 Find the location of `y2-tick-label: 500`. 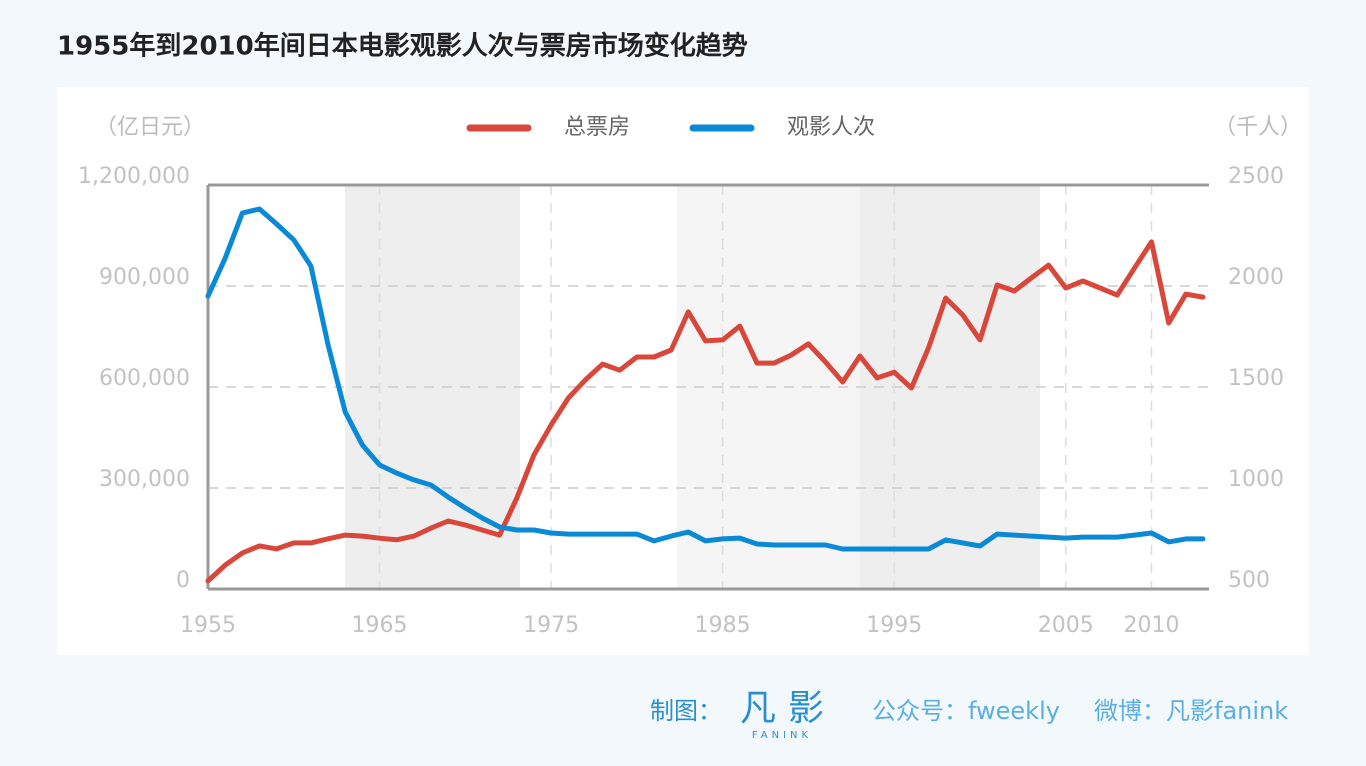

y2-tick-label: 500 is located at coordinates (1249, 580).